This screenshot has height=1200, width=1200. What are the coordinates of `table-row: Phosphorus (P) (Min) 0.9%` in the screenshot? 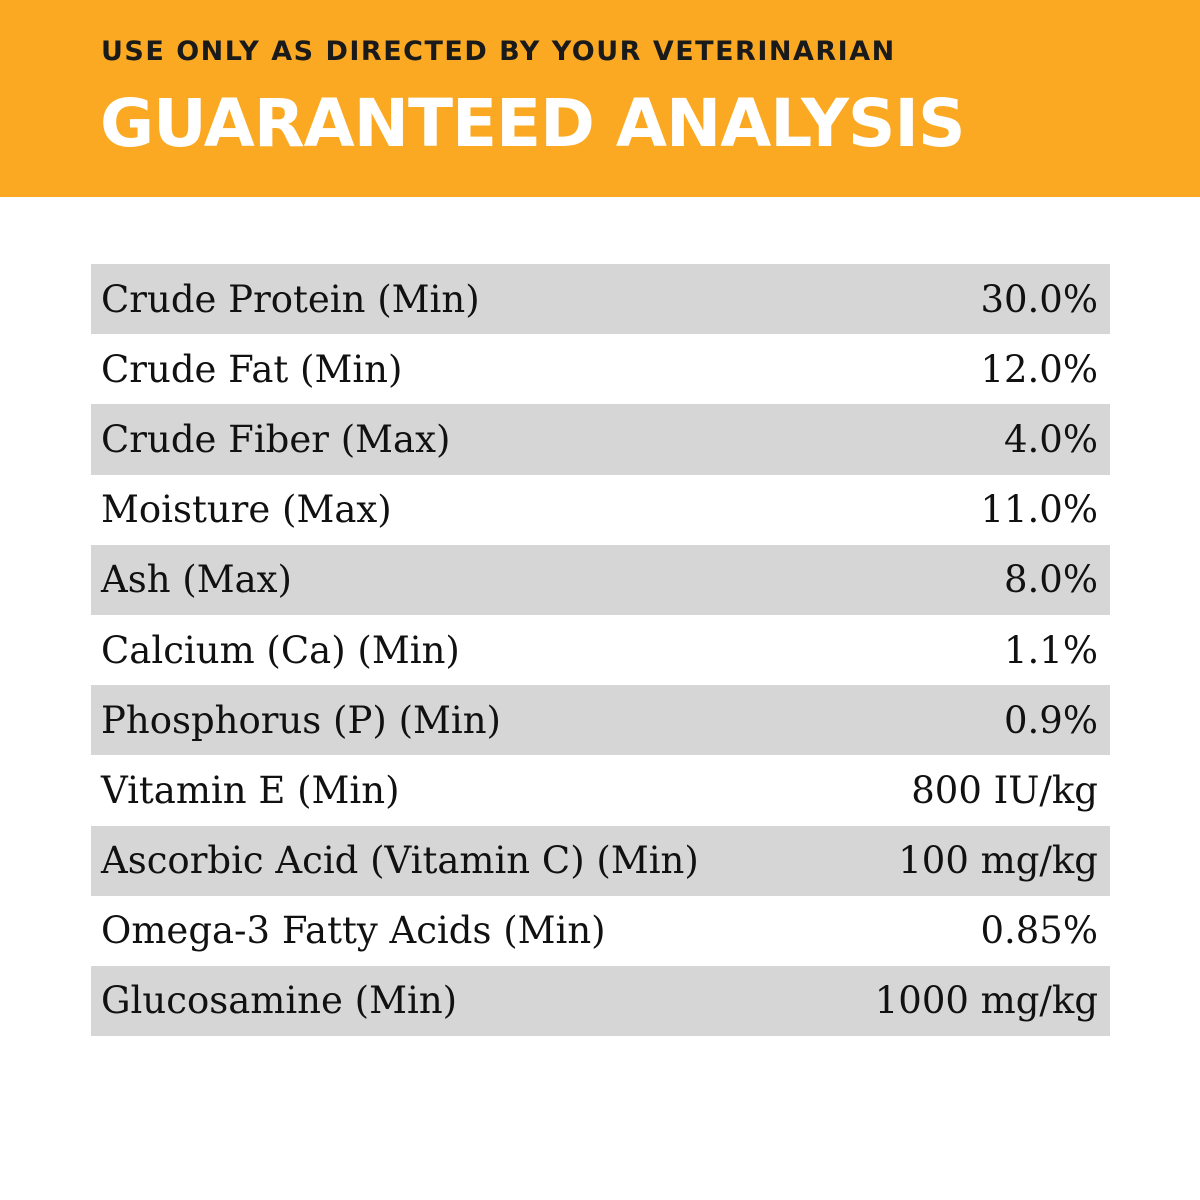 It's located at (600, 720).